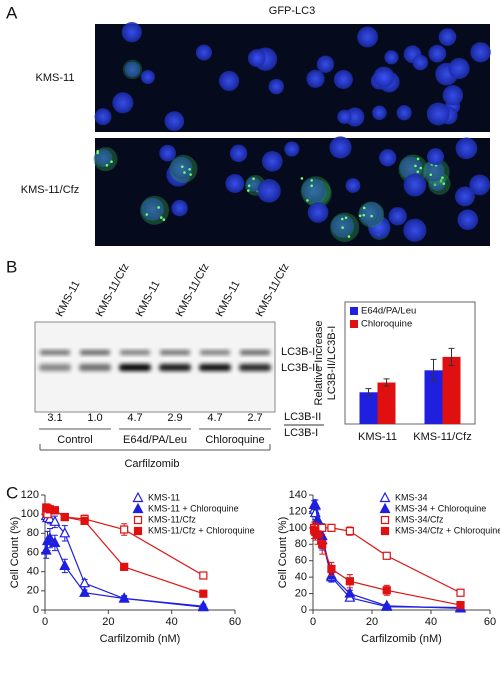  I want to click on band-label: LC3B-I, so click(298, 352).